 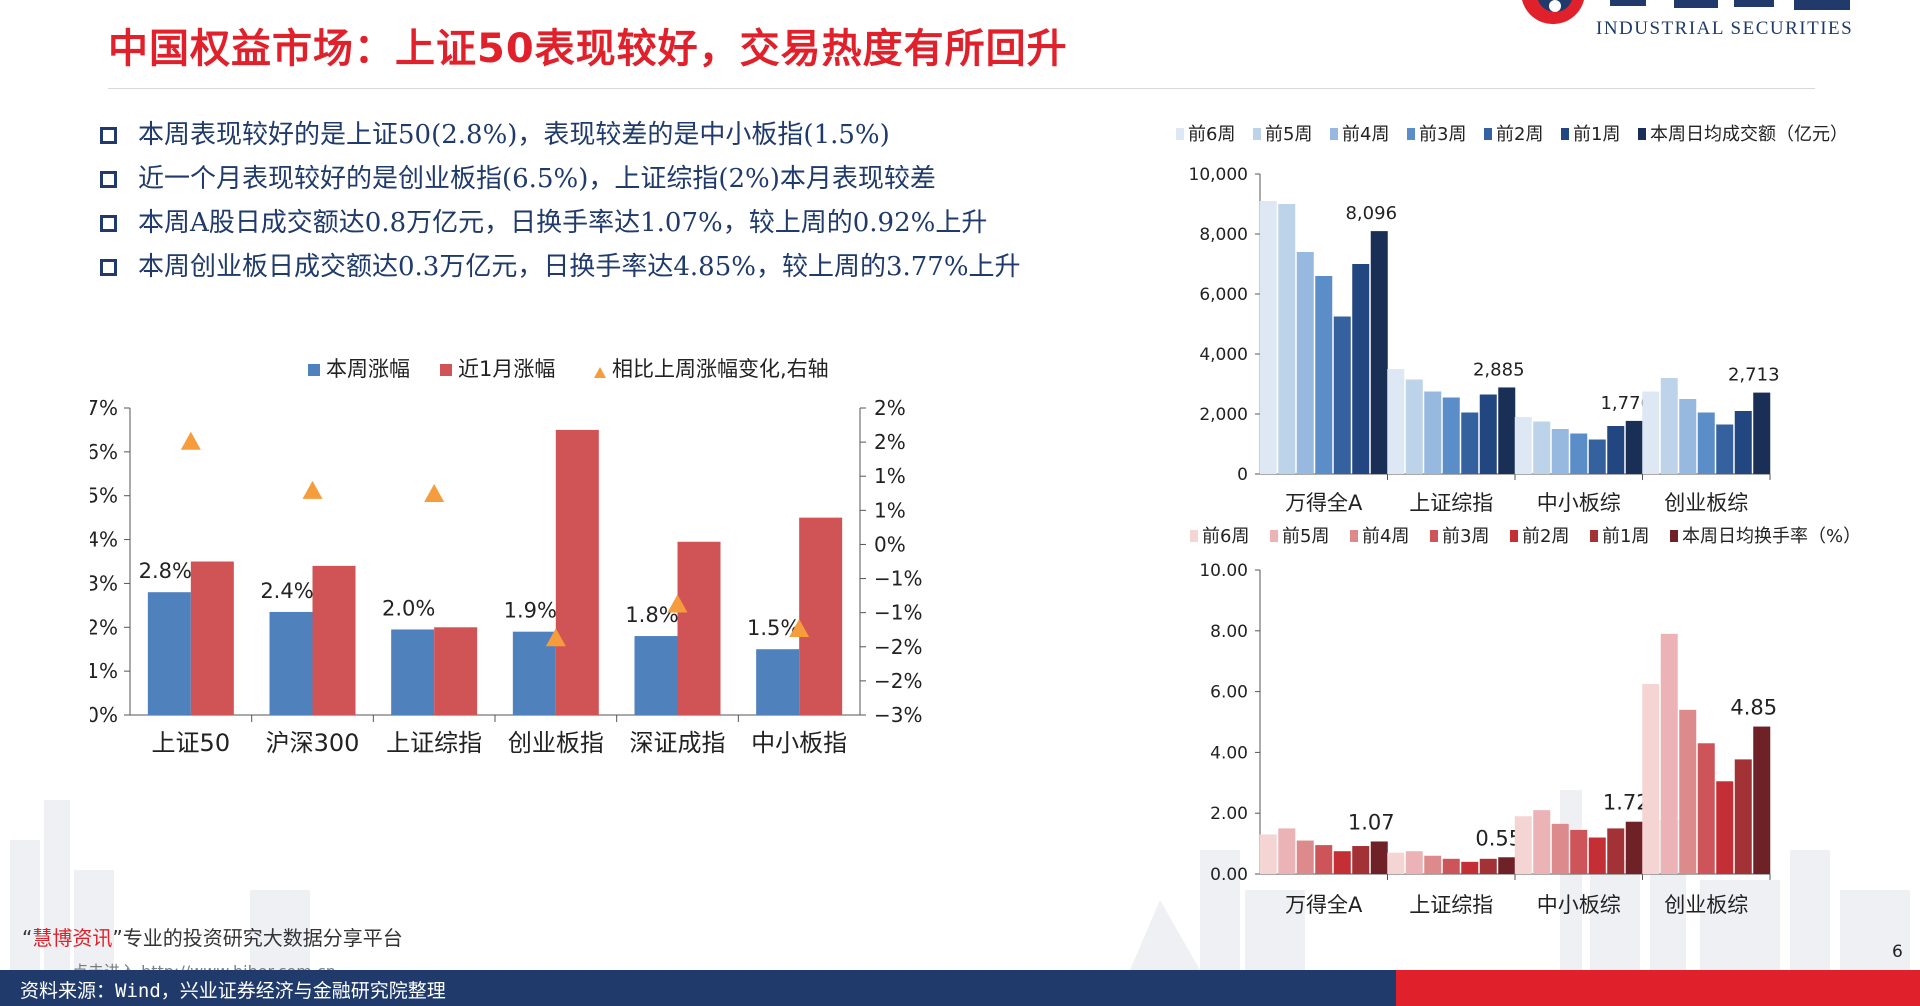 I want to click on y-tick-label: 2,000, so click(x=1223, y=415).